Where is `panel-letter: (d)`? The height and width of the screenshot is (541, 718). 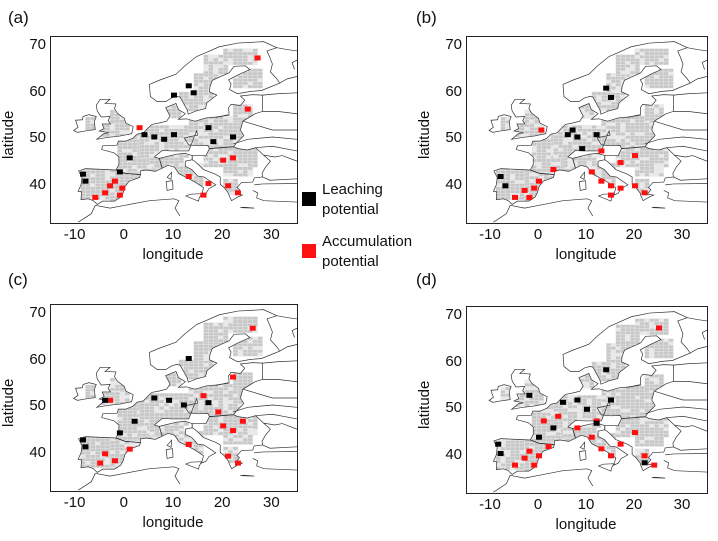 panel-letter: (d) is located at coordinates (426, 279).